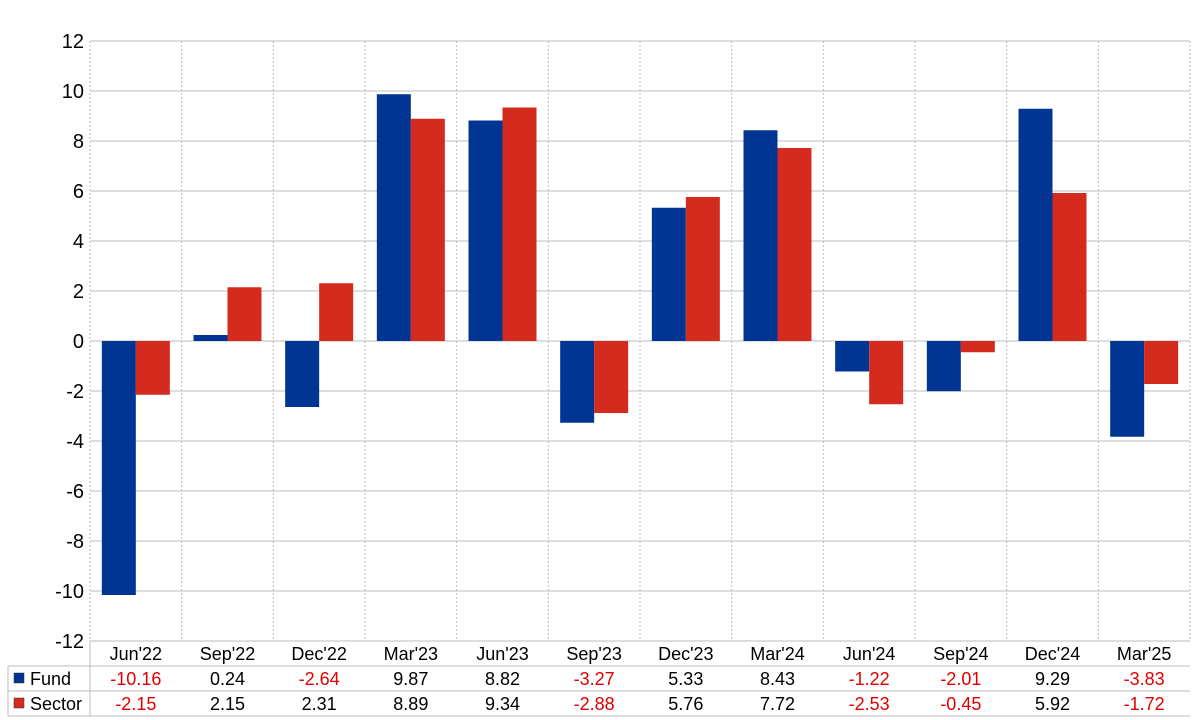 This screenshot has height=720, width=1200. What do you see at coordinates (869, 704) in the screenshot?
I see `data-label: -2.53` at bounding box center [869, 704].